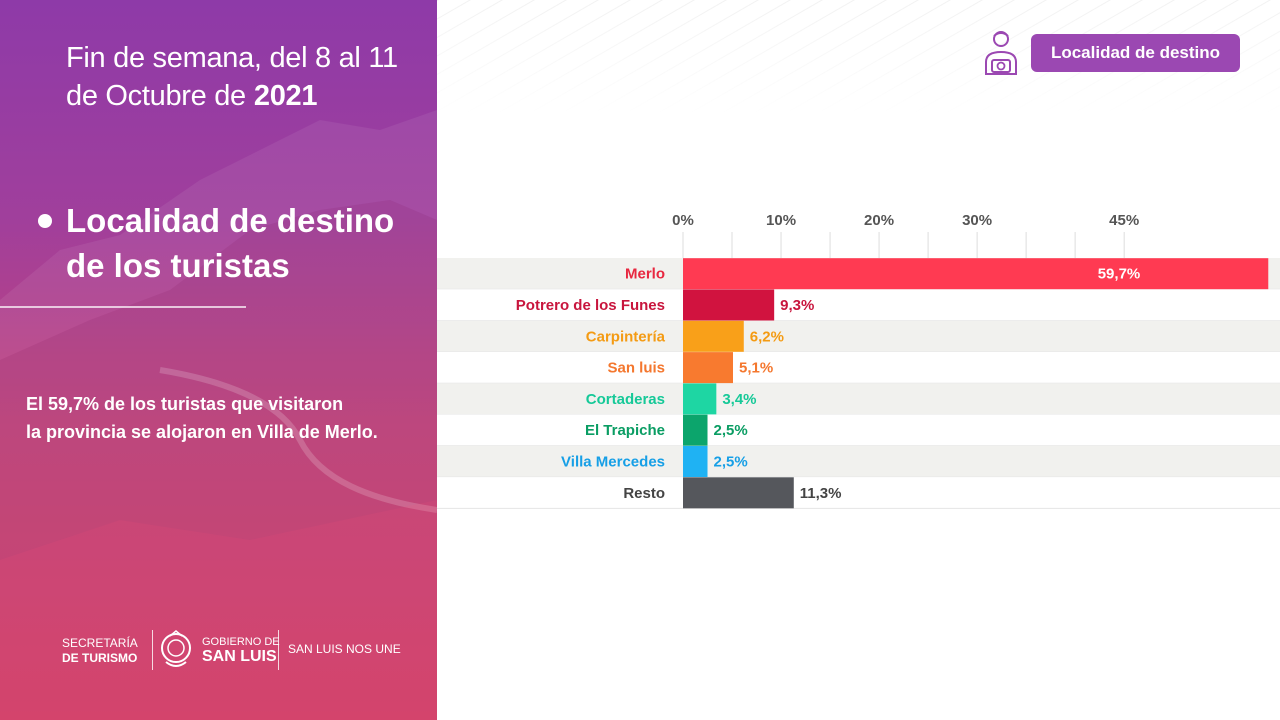 The height and width of the screenshot is (720, 1280). I want to click on summary-line-1: El 59,7% de los turistas que visitaron, so click(185, 404).